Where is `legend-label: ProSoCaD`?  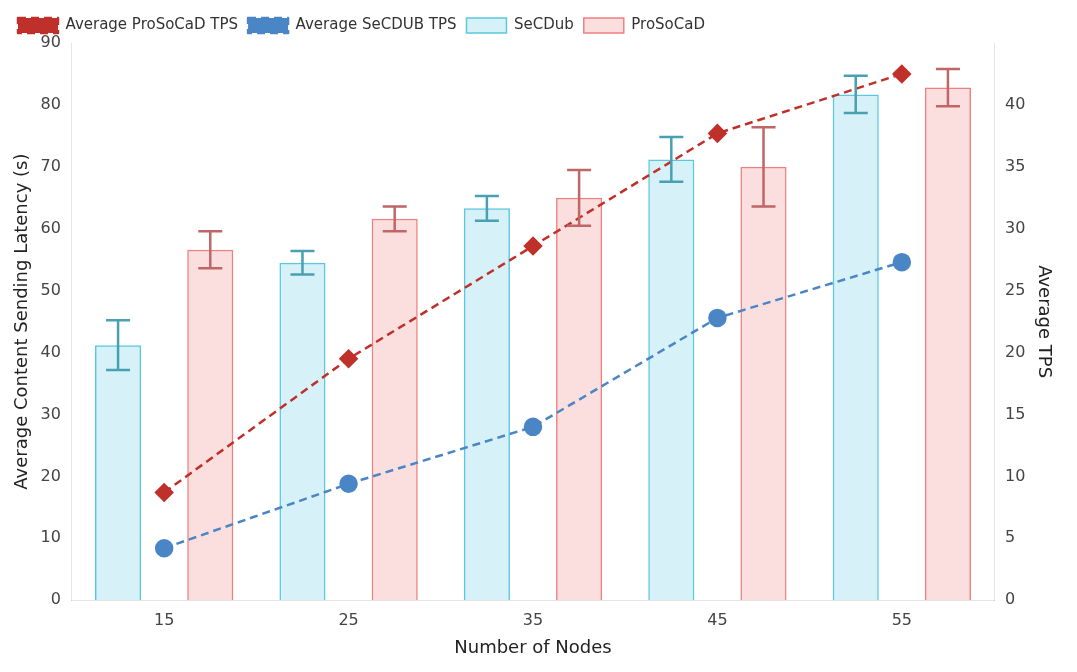 legend-label: ProSoCaD is located at coordinates (668, 24).